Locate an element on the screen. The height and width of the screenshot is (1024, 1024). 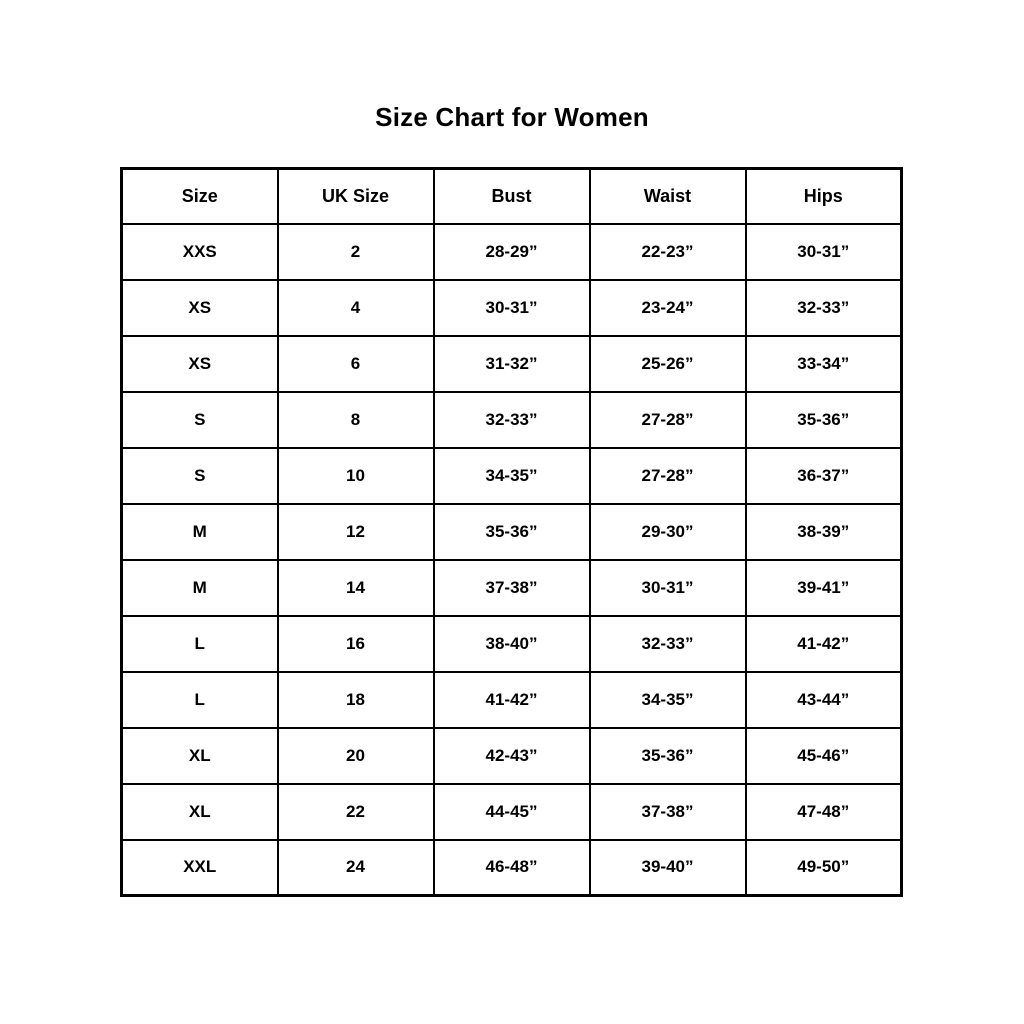
table-row: M 14 37-38” 30-31” 39-41” is located at coordinates (511, 587).